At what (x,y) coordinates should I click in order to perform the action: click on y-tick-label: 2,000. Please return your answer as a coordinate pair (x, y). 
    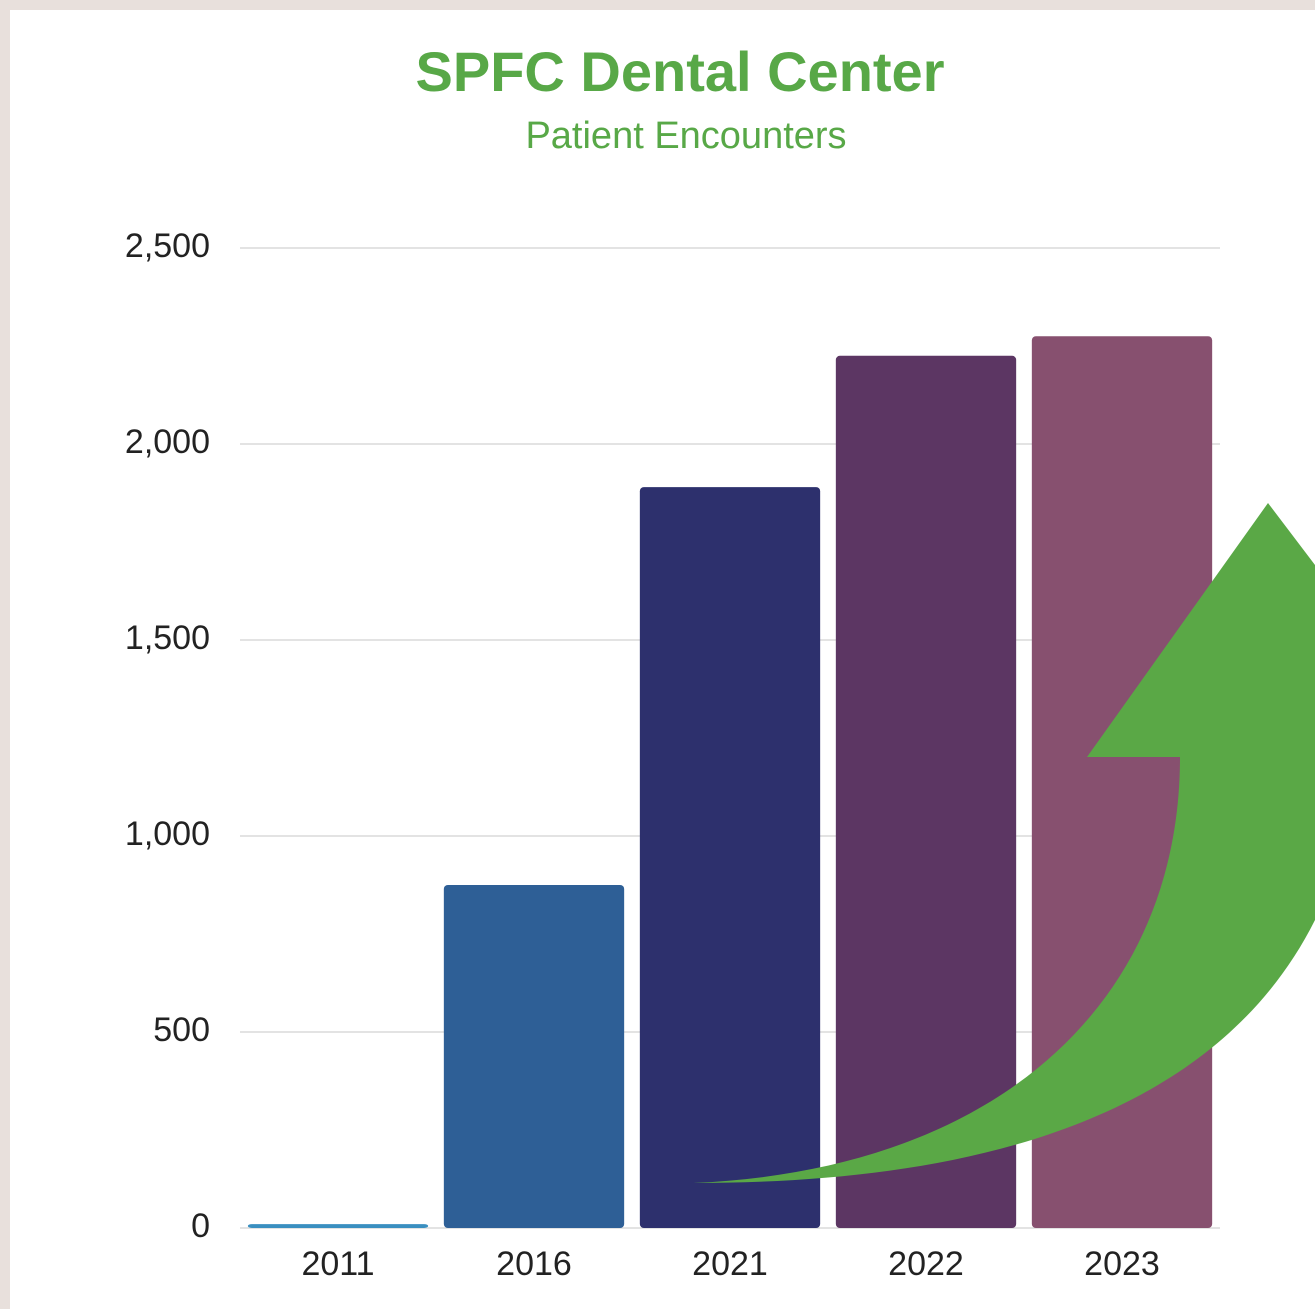
    Looking at the image, I should click on (167, 442).